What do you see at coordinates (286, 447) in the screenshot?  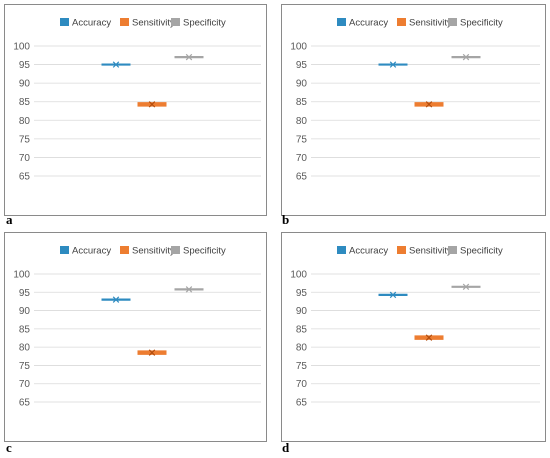 I see `panel-label: d` at bounding box center [286, 447].